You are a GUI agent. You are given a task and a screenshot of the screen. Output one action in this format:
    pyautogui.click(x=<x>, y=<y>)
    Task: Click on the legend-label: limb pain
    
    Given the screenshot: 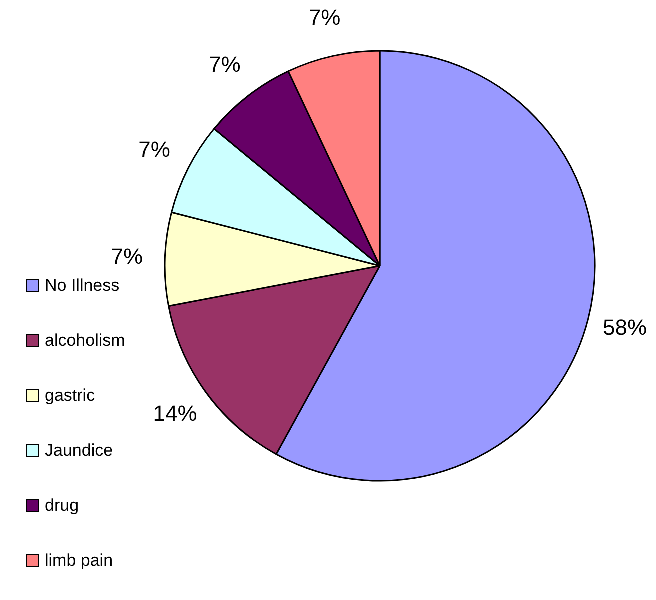 What is the action you would take?
    pyautogui.click(x=79, y=560)
    